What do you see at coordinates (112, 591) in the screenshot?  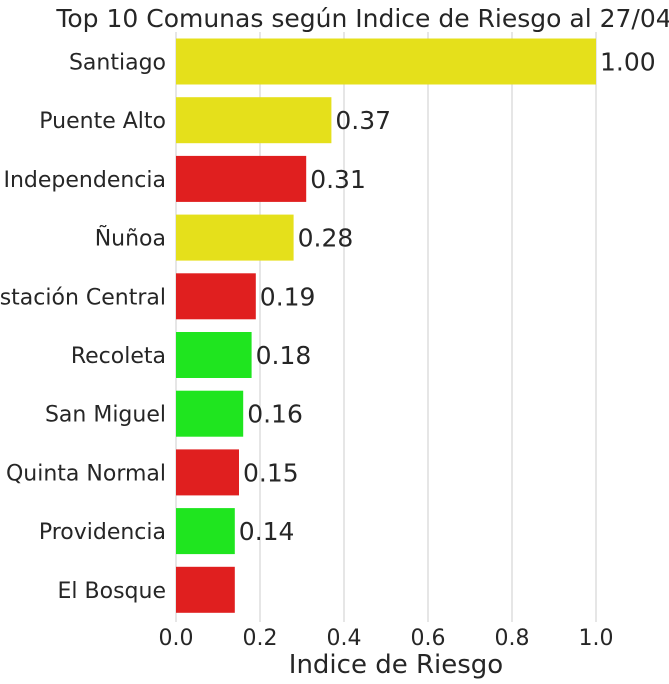 I see `category-label: El Bosque` at bounding box center [112, 591].